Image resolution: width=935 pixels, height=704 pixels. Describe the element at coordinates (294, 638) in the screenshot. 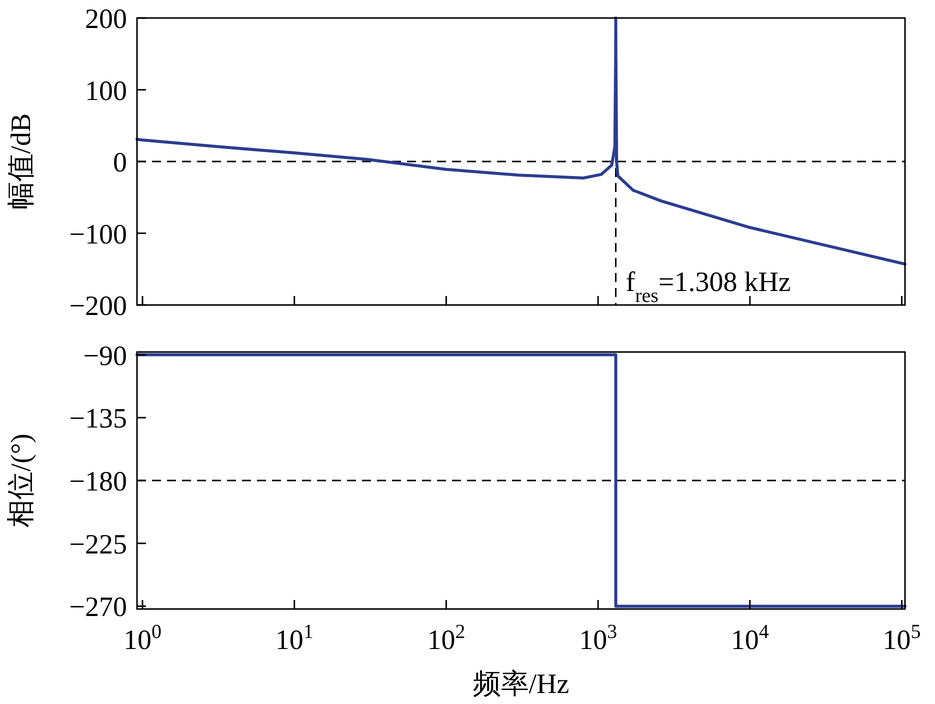

I see `x-tick-label: 10$^{1}$` at that location.